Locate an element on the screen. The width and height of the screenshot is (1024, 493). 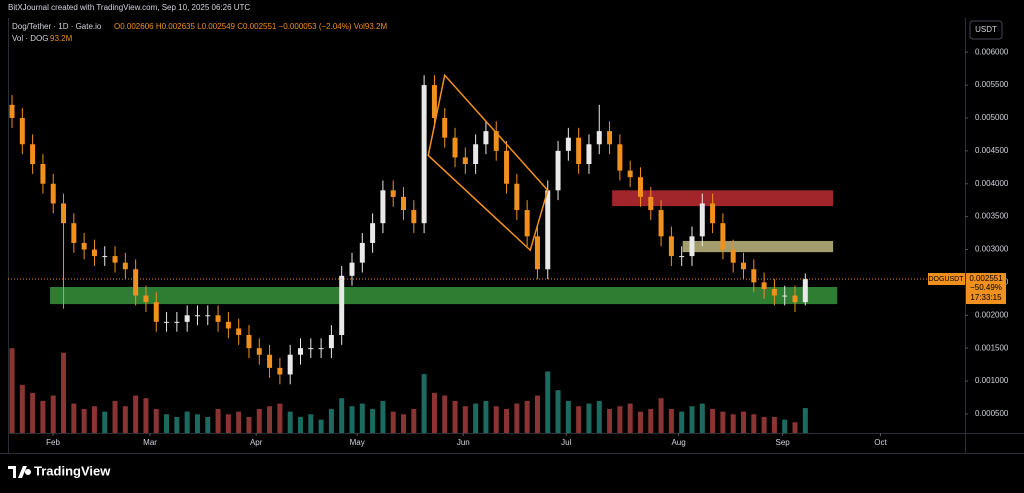
symbol-tag is located at coordinates (946, 279).